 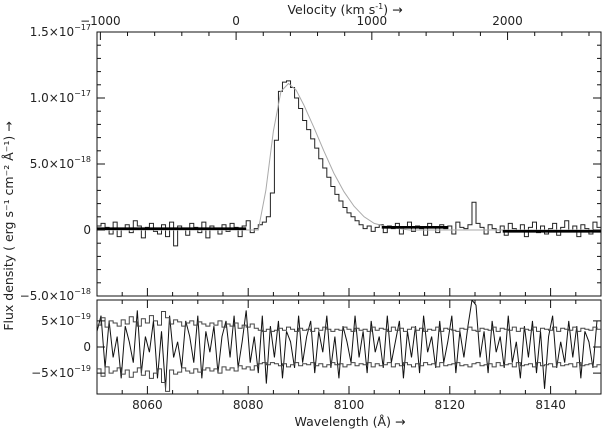 What do you see at coordinates (350, 421) in the screenshot?
I see `x-axis-title: Wavelength (Å) →` at bounding box center [350, 421].